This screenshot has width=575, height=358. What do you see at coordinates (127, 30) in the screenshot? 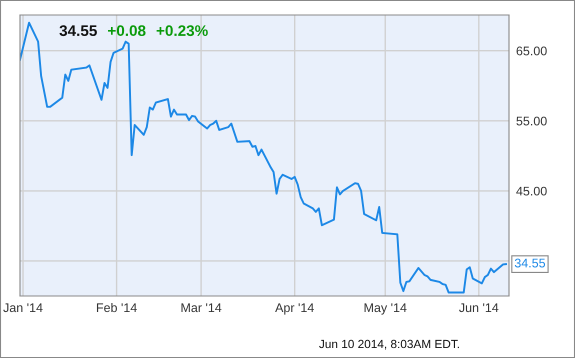
I see `annotation: +0.08` at bounding box center [127, 30].